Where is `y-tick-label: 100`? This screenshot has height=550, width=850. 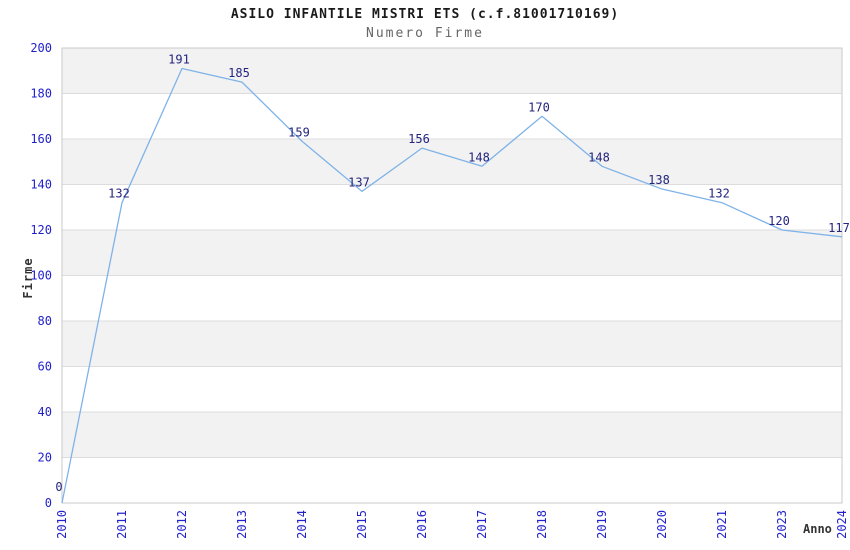 y-tick-label: 100 is located at coordinates (41, 276).